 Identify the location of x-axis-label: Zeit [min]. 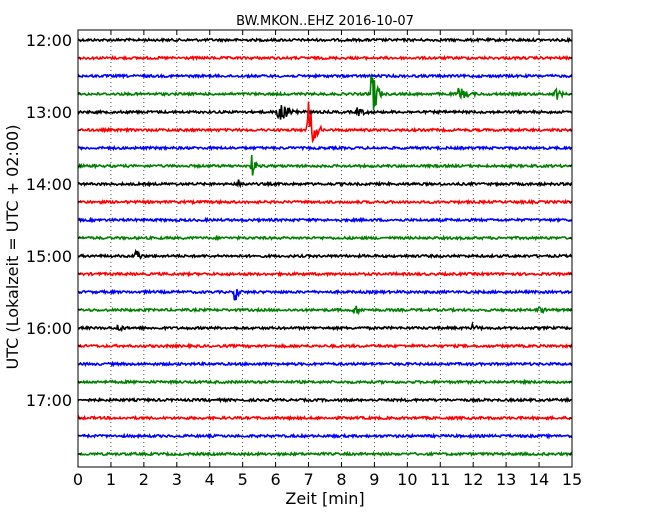
(324, 498).